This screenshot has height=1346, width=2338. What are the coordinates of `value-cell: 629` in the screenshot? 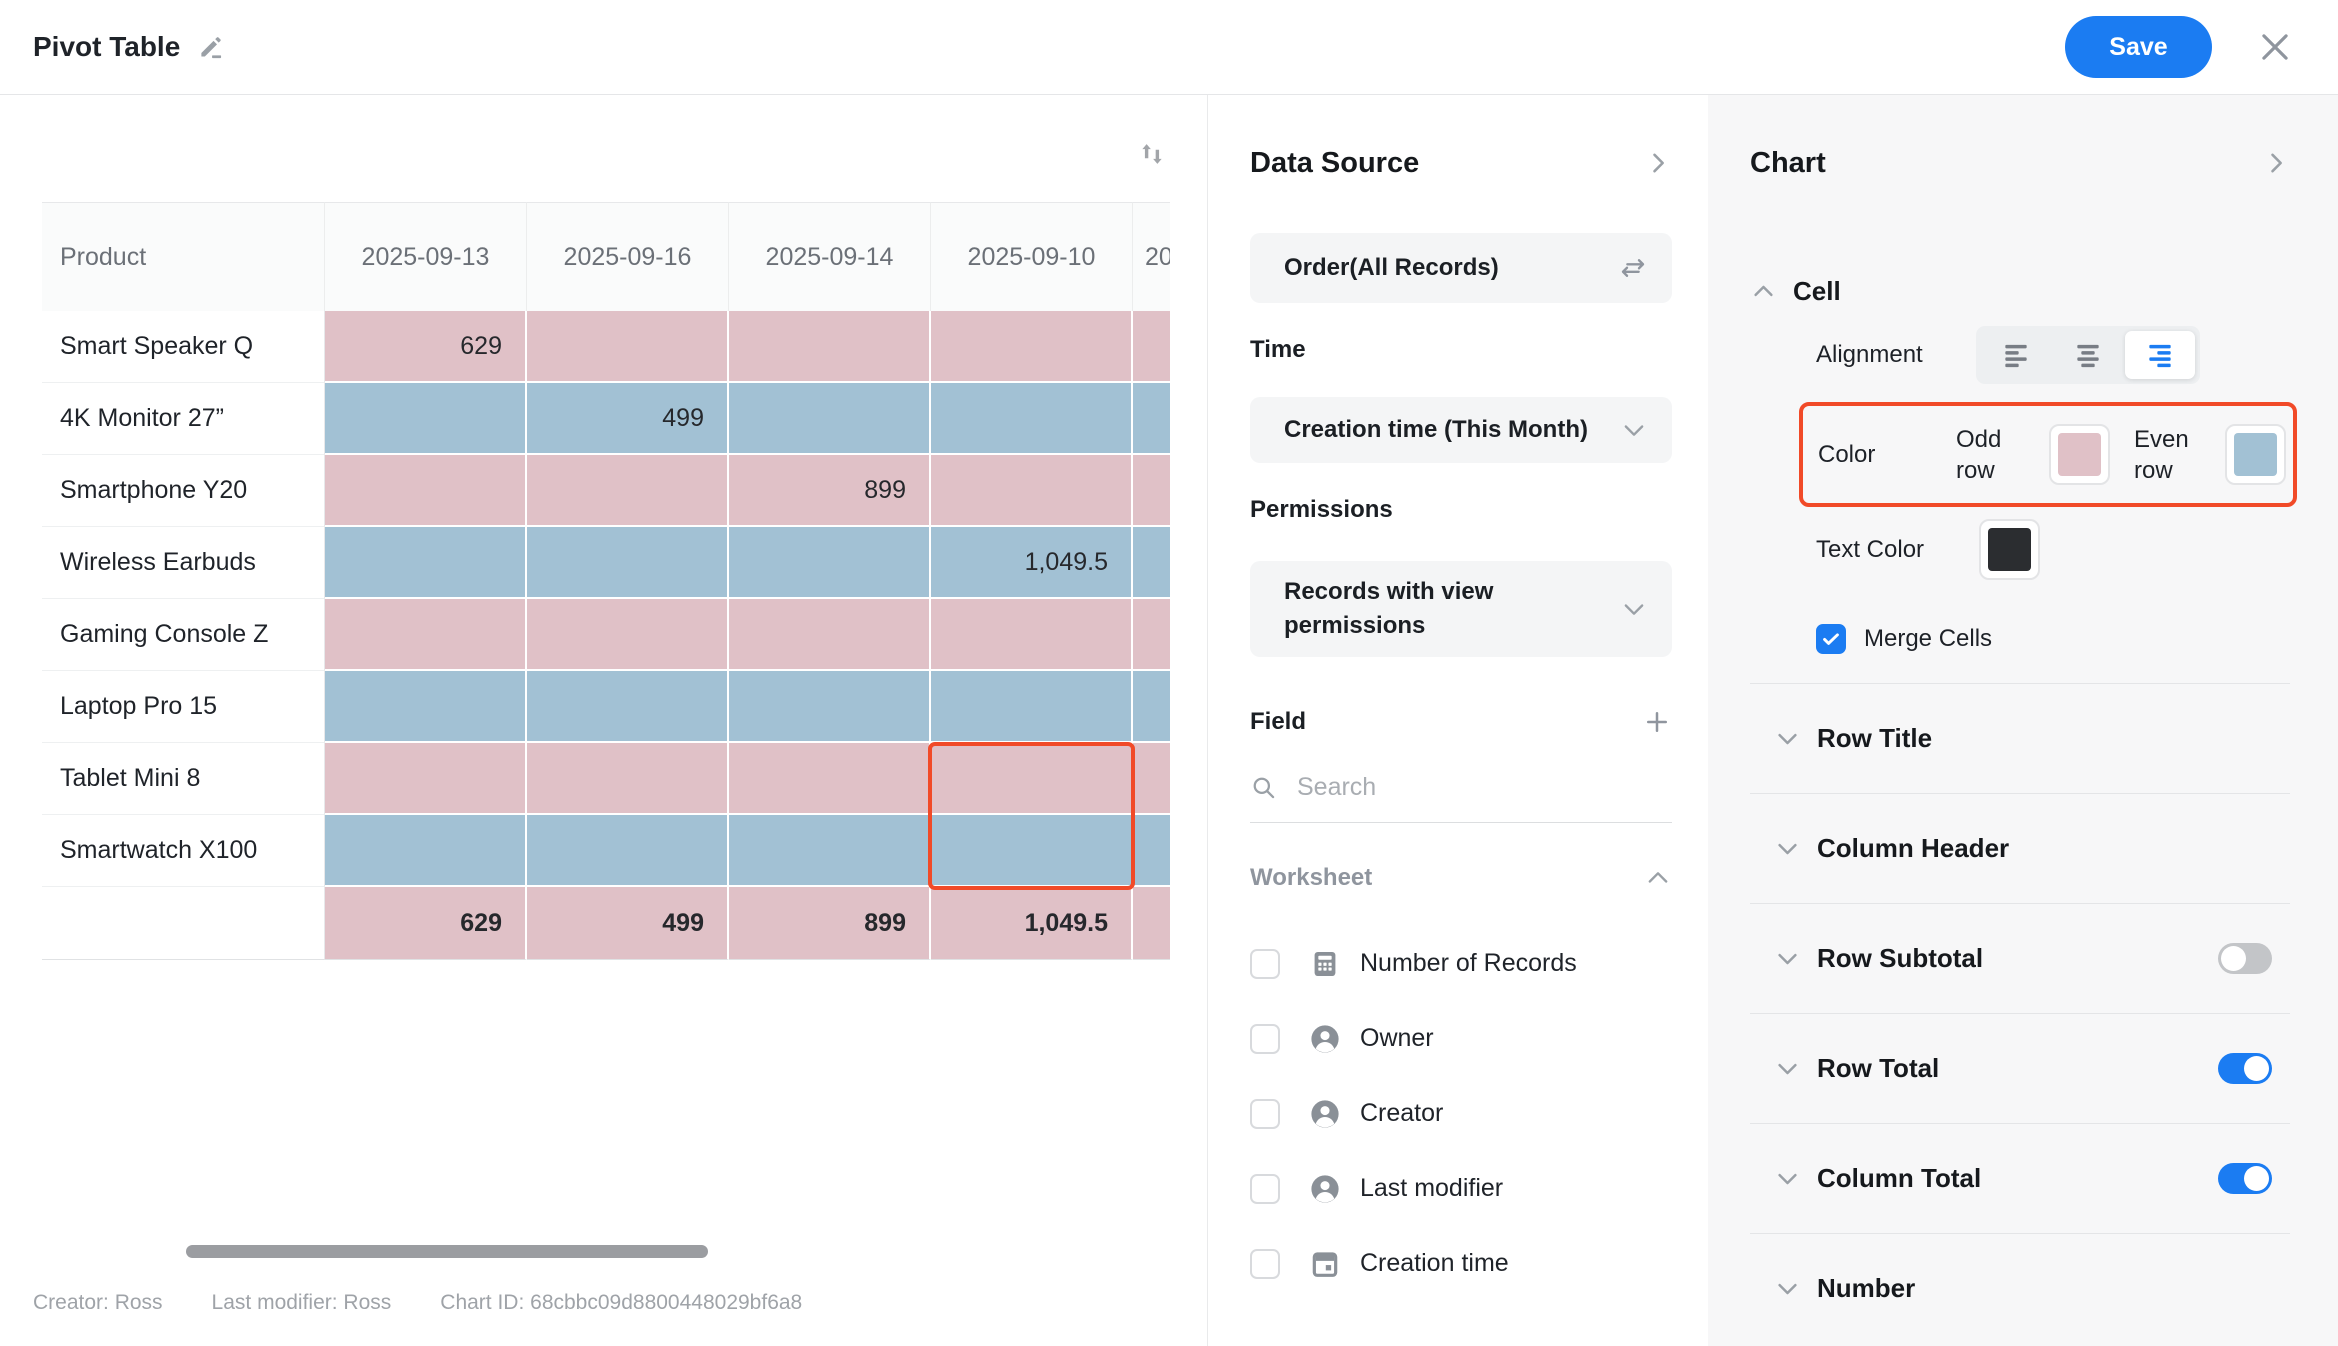 It's located at (426, 347).